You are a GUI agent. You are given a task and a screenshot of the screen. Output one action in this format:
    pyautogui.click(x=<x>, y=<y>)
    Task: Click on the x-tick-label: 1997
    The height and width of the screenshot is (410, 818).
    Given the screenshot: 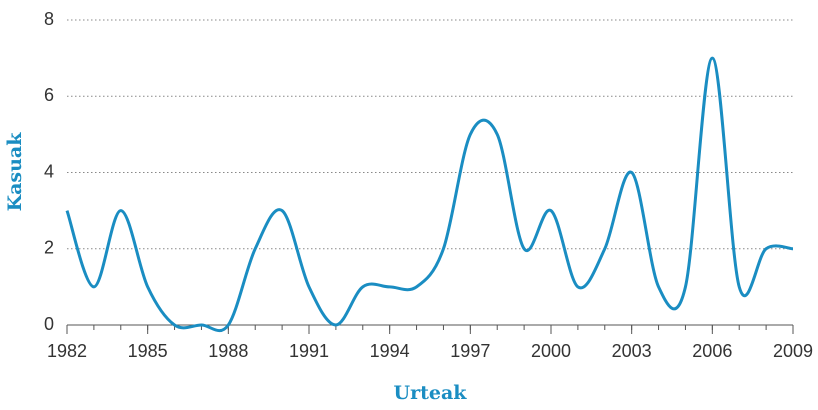 What is the action you would take?
    pyautogui.click(x=470, y=351)
    